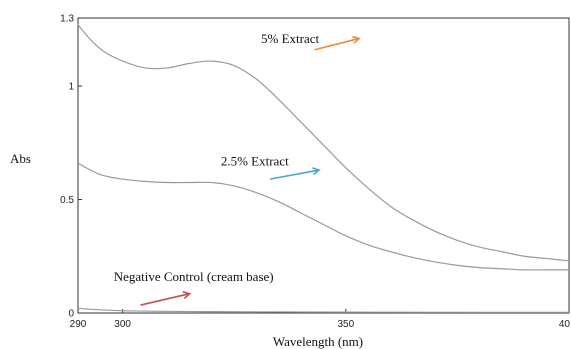 The width and height of the screenshot is (571, 349). I want to click on y-tick-label: 0, so click(71, 314).